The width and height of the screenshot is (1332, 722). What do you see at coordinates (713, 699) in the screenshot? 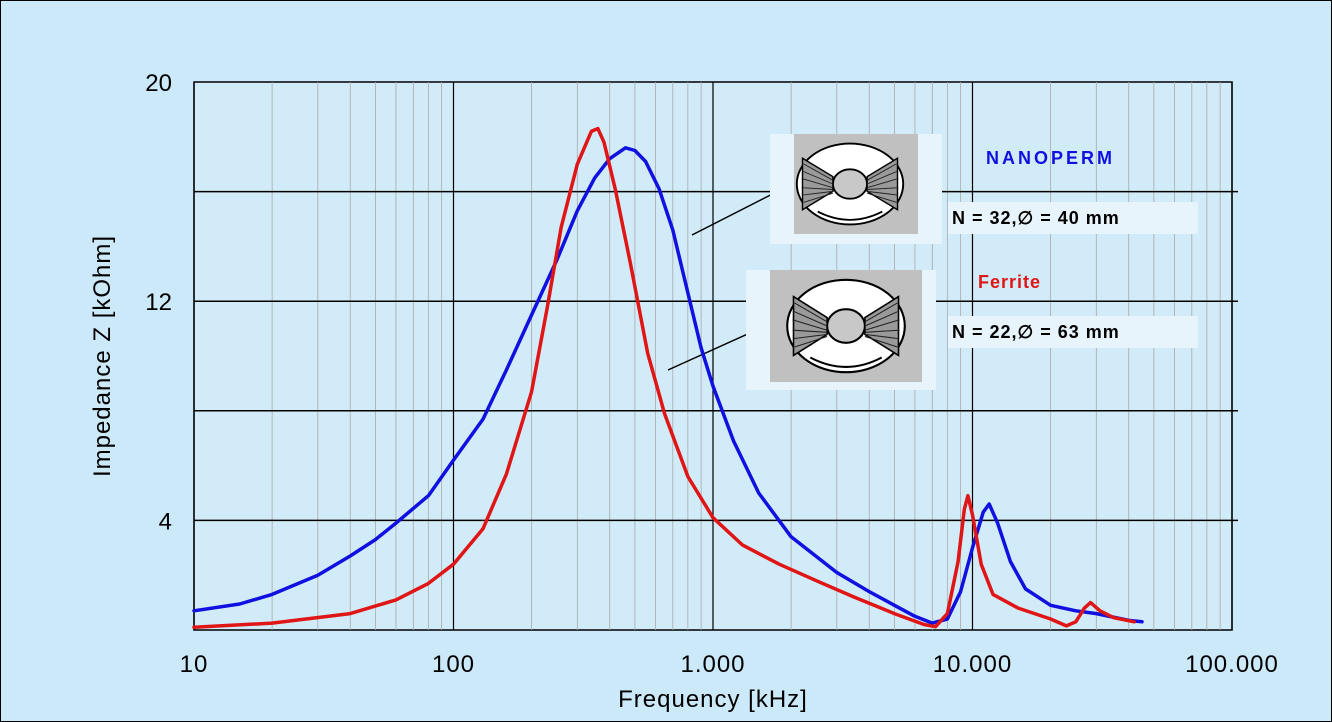
I see `x-axis-title: Frequency [kHz]` at bounding box center [713, 699].